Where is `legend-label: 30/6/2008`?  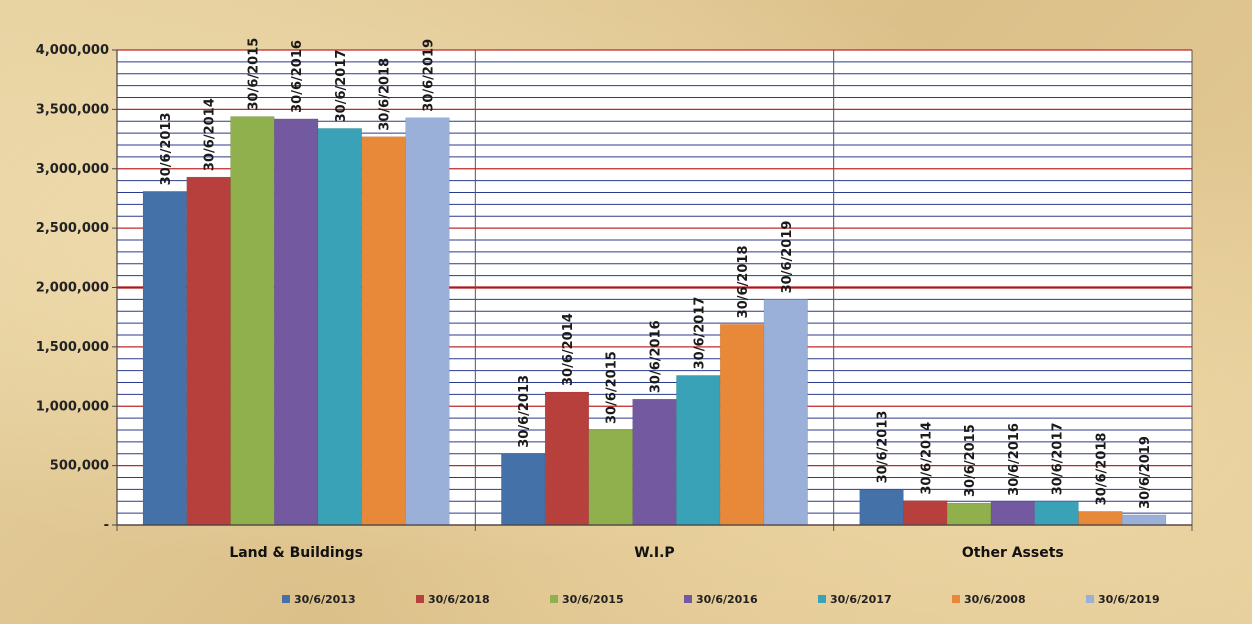
legend-label: 30/6/2008 is located at coordinates (995, 599).